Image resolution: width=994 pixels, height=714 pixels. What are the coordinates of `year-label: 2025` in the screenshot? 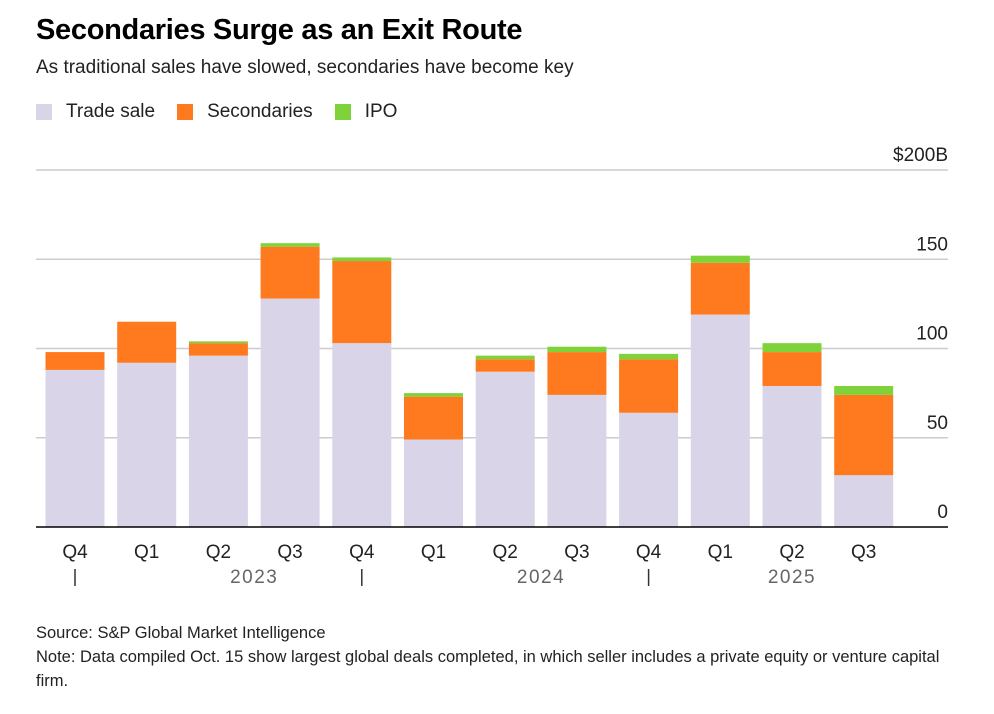 It's located at (792, 577).